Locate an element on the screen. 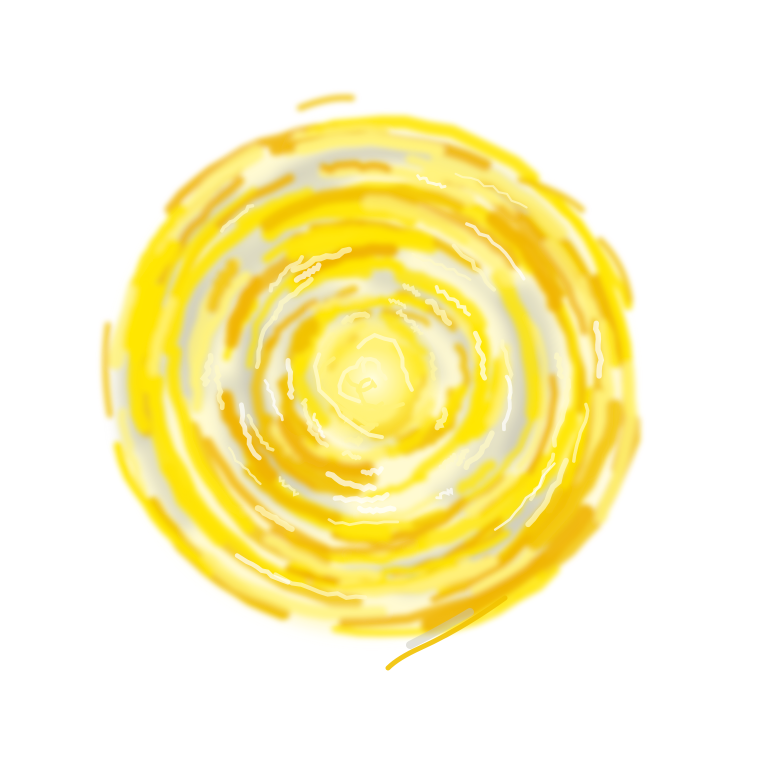 The height and width of the screenshot is (784, 784). gray-haze-streak is located at coordinates (537, 340).